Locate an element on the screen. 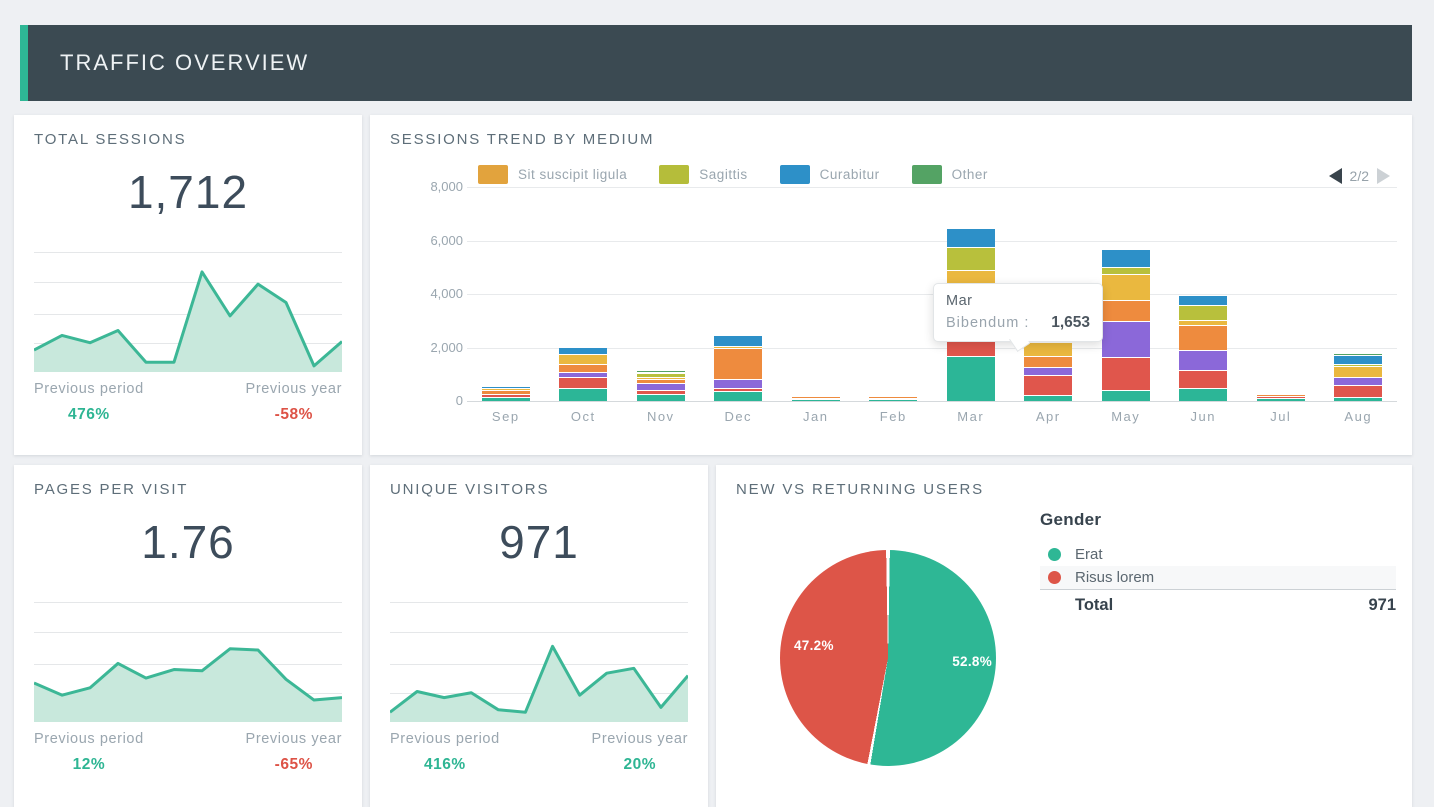 The image size is (1434, 807). stacked-bar-jan is located at coordinates (815, 397).